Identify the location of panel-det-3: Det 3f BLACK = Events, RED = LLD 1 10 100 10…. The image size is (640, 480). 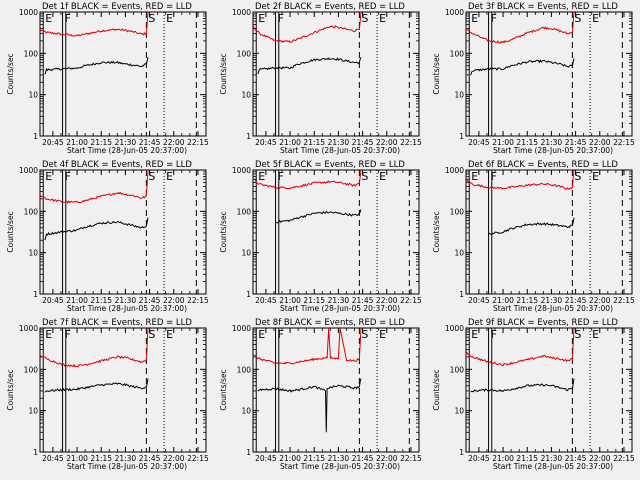
(533, 78).